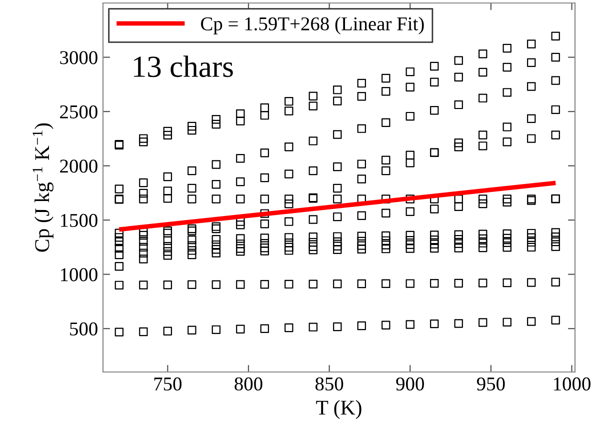 This screenshot has width=616, height=432. Describe the element at coordinates (79, 111) in the screenshot. I see `y-tick-label: 2500` at that location.